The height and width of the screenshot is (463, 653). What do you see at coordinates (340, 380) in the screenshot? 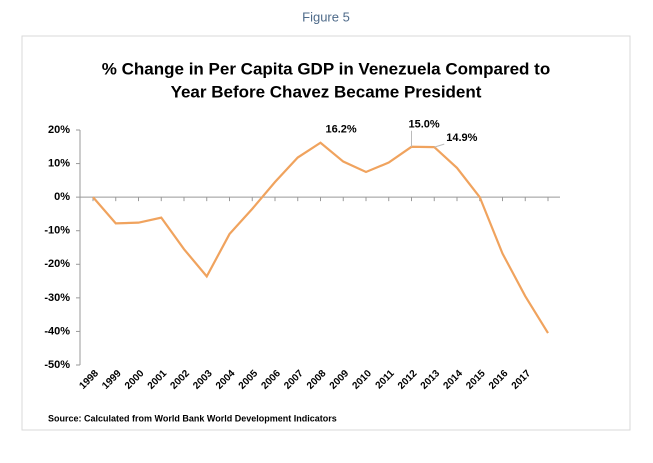
I see `x-tick-label: 2009` at bounding box center [340, 380].